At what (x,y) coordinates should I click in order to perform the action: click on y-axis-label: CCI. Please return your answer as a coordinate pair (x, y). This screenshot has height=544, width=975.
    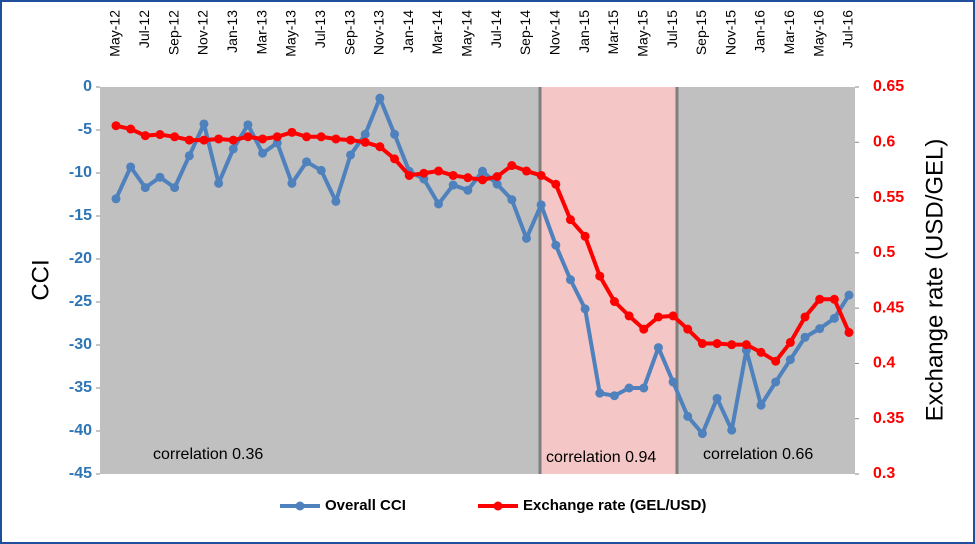
    Looking at the image, I should click on (40, 279).